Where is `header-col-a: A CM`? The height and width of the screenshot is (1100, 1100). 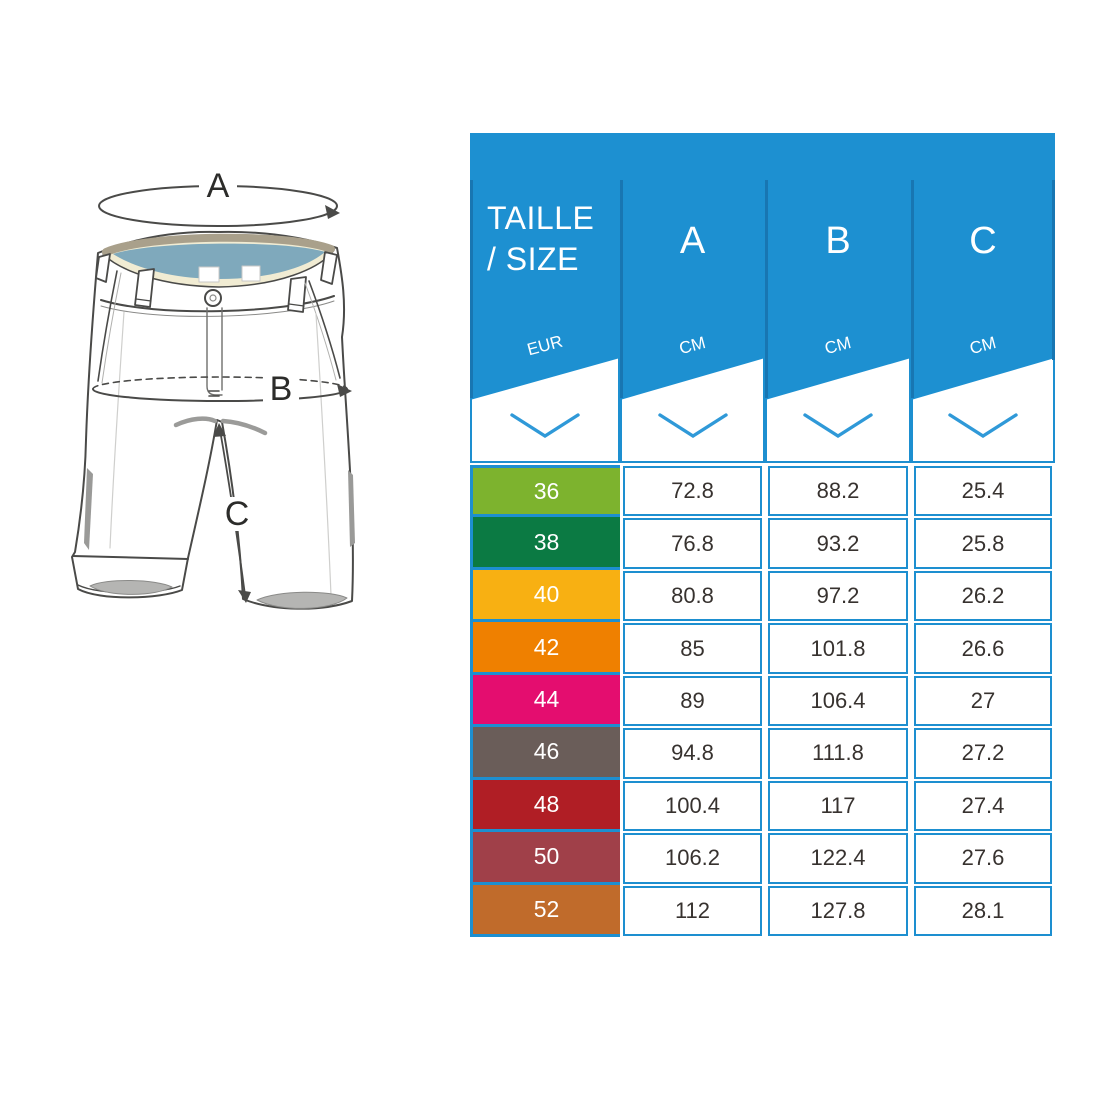 header-col-a: A CM is located at coordinates (692, 322).